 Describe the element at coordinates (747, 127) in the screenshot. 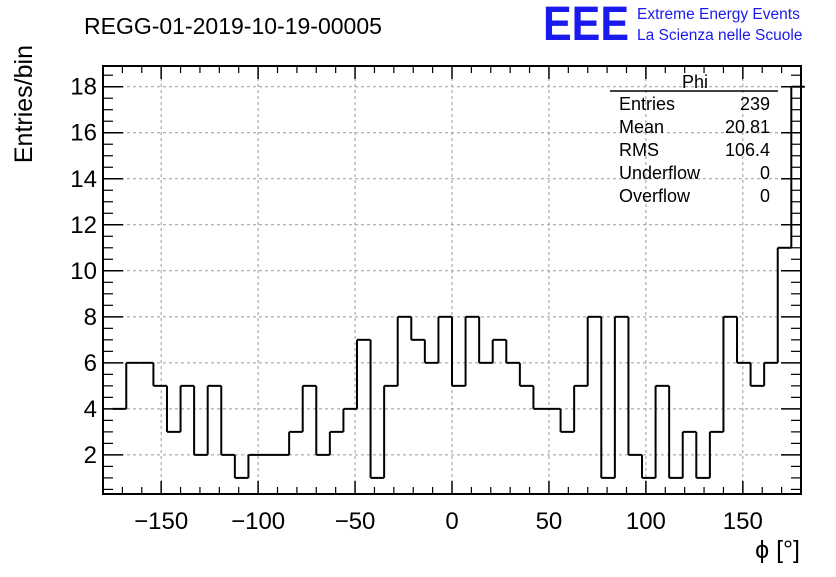

I see `stats-row-value: 20.81` at that location.